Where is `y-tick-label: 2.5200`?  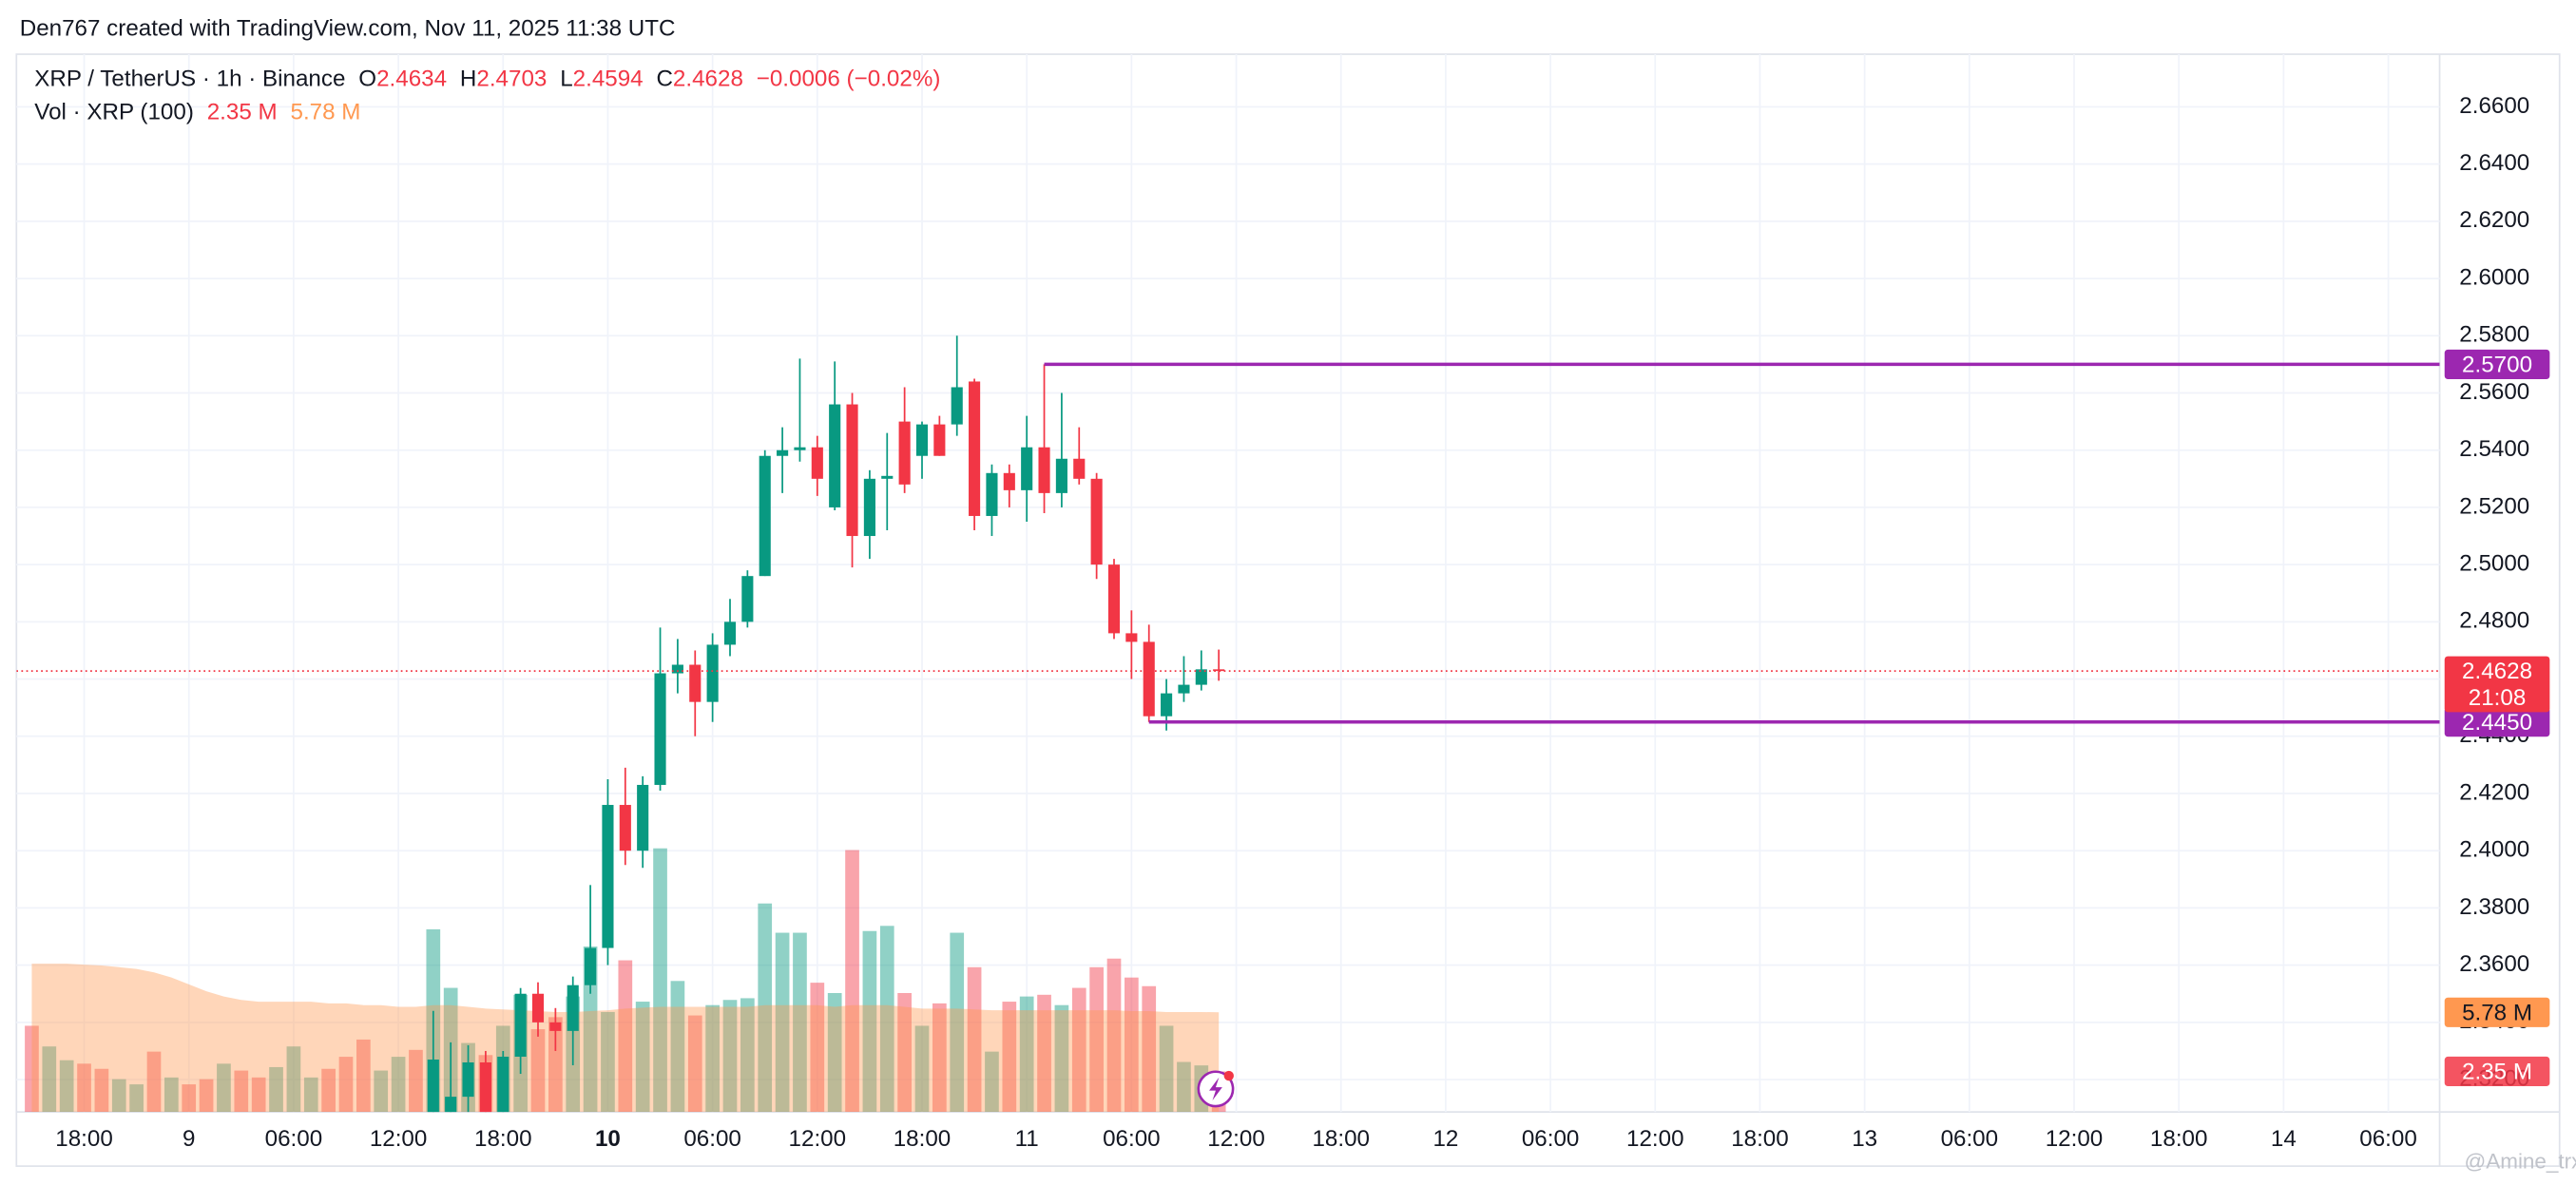
y-tick-label: 2.5200 is located at coordinates (2494, 506).